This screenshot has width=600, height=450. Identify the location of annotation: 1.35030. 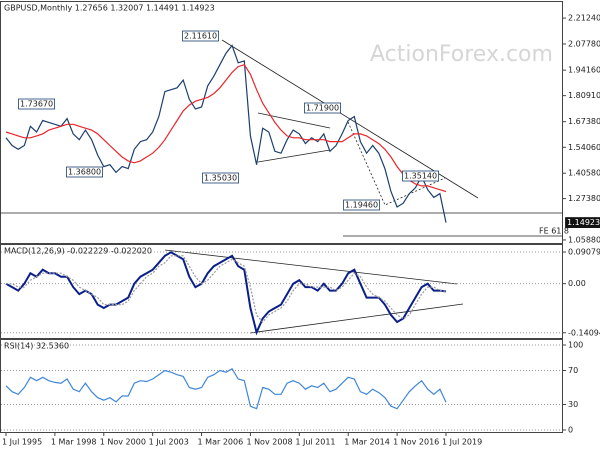
(220, 178).